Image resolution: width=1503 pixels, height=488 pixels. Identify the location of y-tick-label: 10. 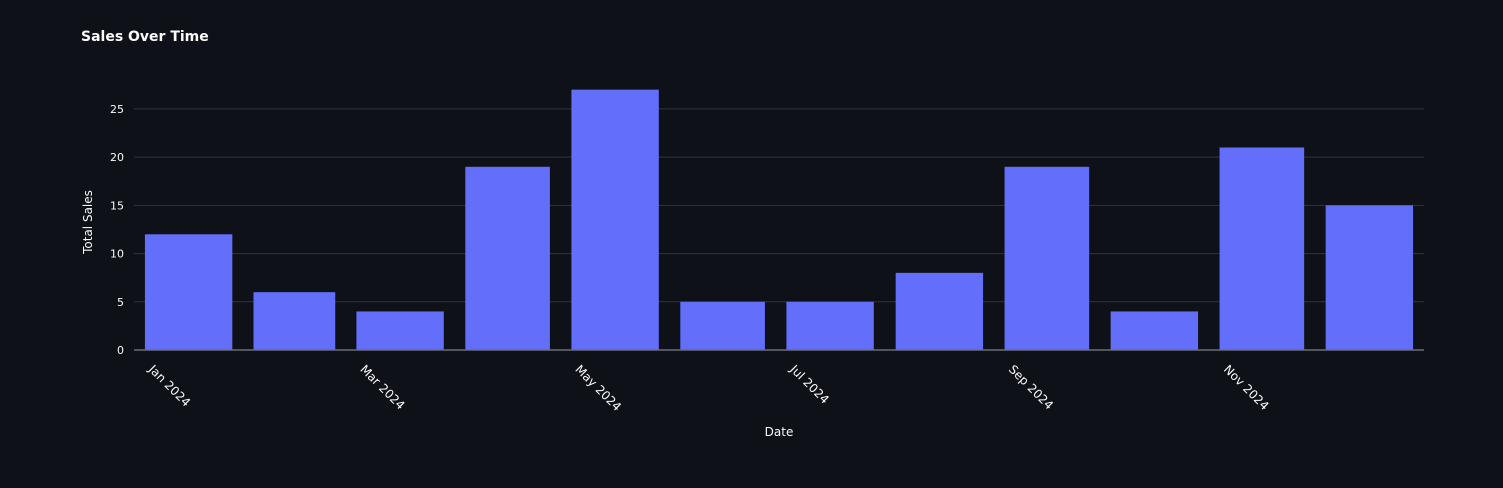
(117, 254).